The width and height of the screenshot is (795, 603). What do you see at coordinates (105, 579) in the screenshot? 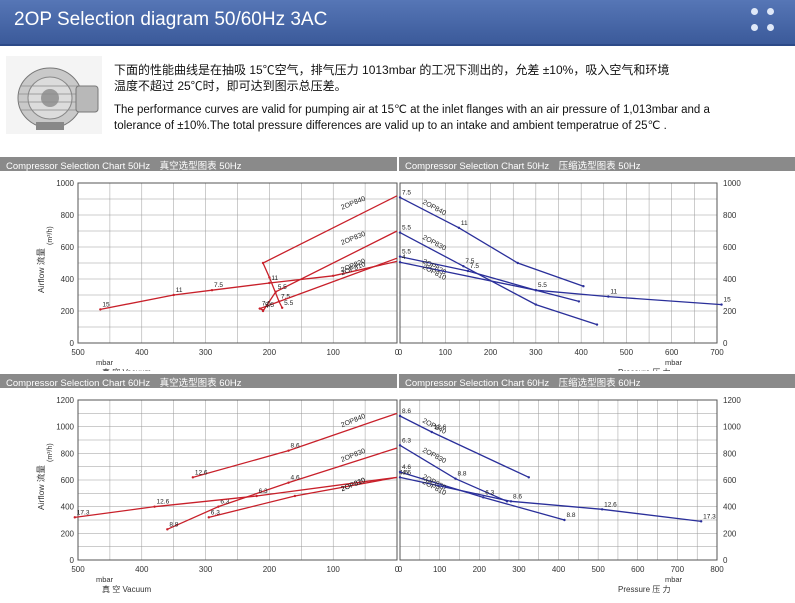
I see `chart2-xunit-left: mbar` at bounding box center [105, 579].